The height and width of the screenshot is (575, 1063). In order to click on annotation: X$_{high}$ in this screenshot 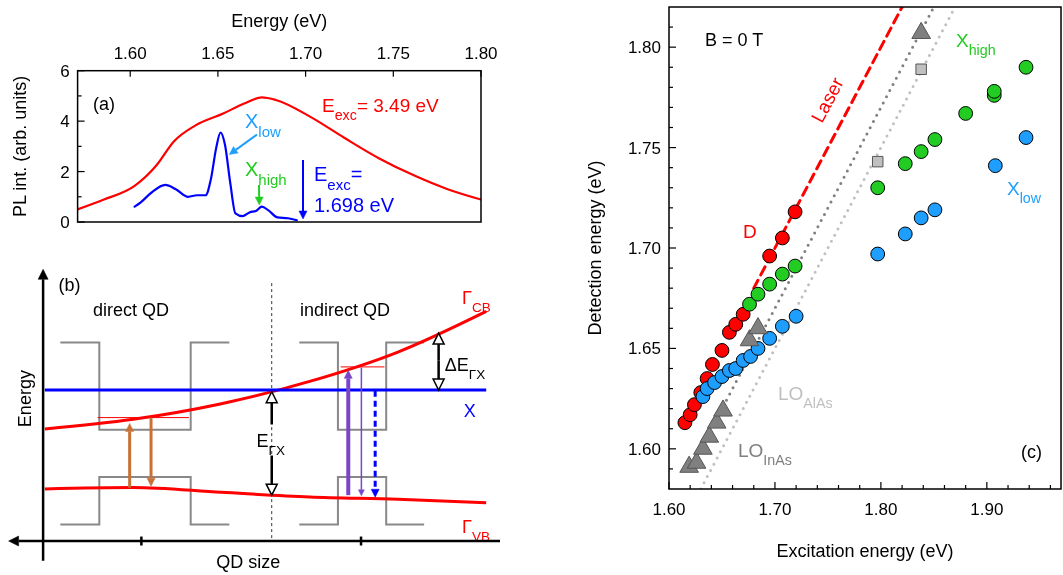, I will do `click(266, 173)`.